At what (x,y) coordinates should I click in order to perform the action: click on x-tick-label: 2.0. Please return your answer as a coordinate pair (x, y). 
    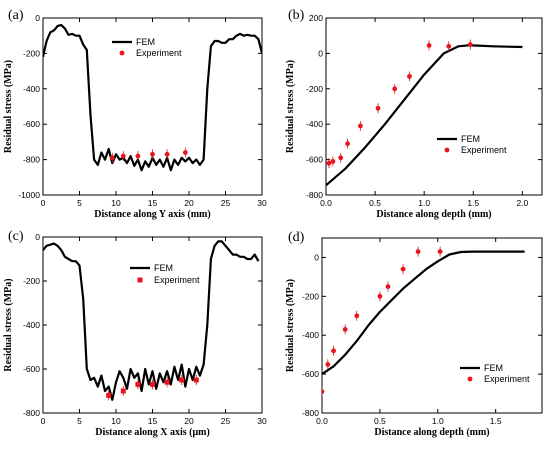
    Looking at the image, I should click on (522, 203).